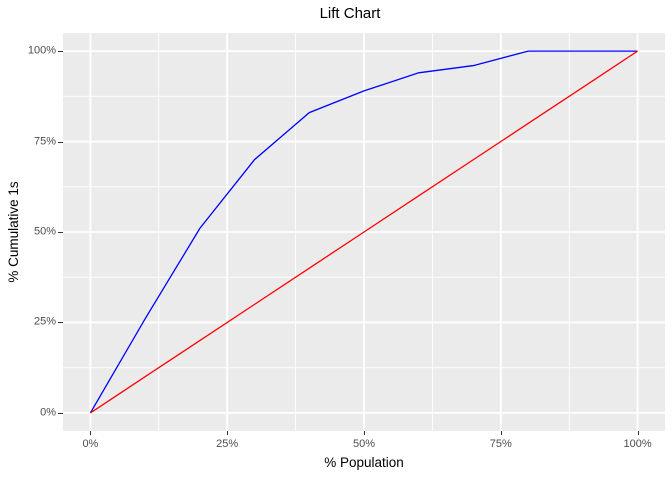 This screenshot has height=480, width=672. Describe the element at coordinates (44, 231) in the screenshot. I see `y-tick-label: 50%` at that location.